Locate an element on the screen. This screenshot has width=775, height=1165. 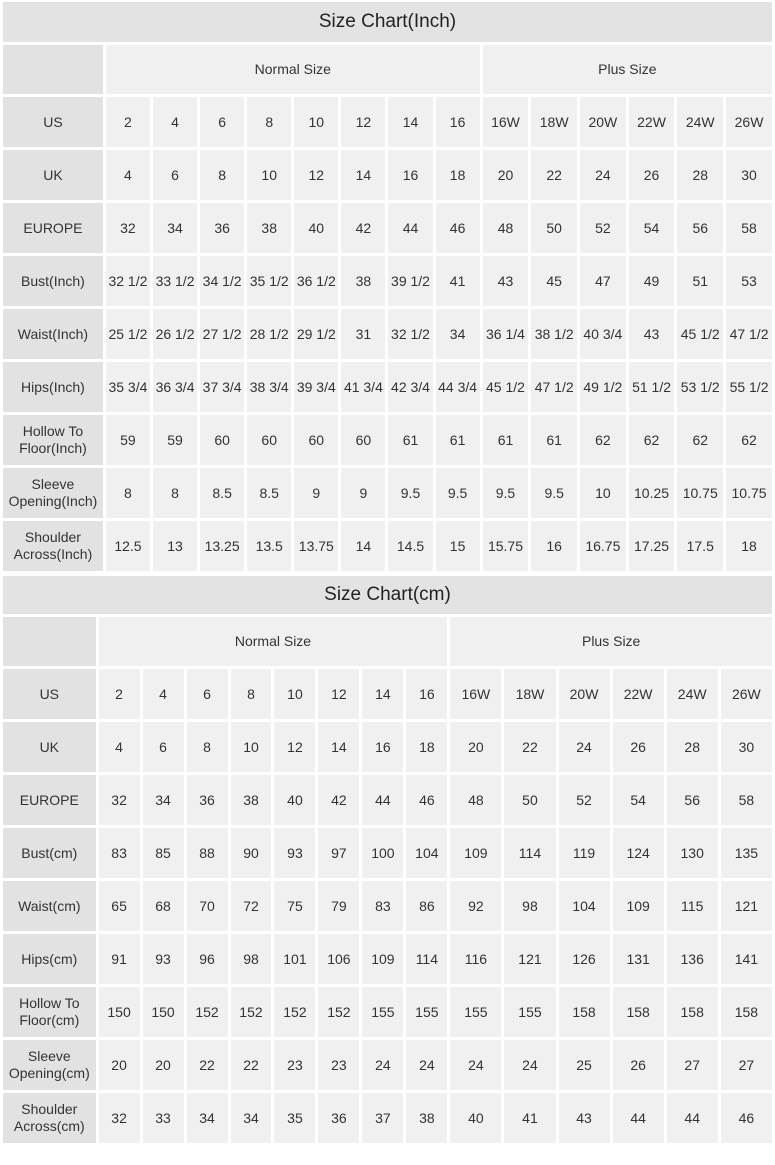
table-cell: 35 1/2 is located at coordinates (269, 281).